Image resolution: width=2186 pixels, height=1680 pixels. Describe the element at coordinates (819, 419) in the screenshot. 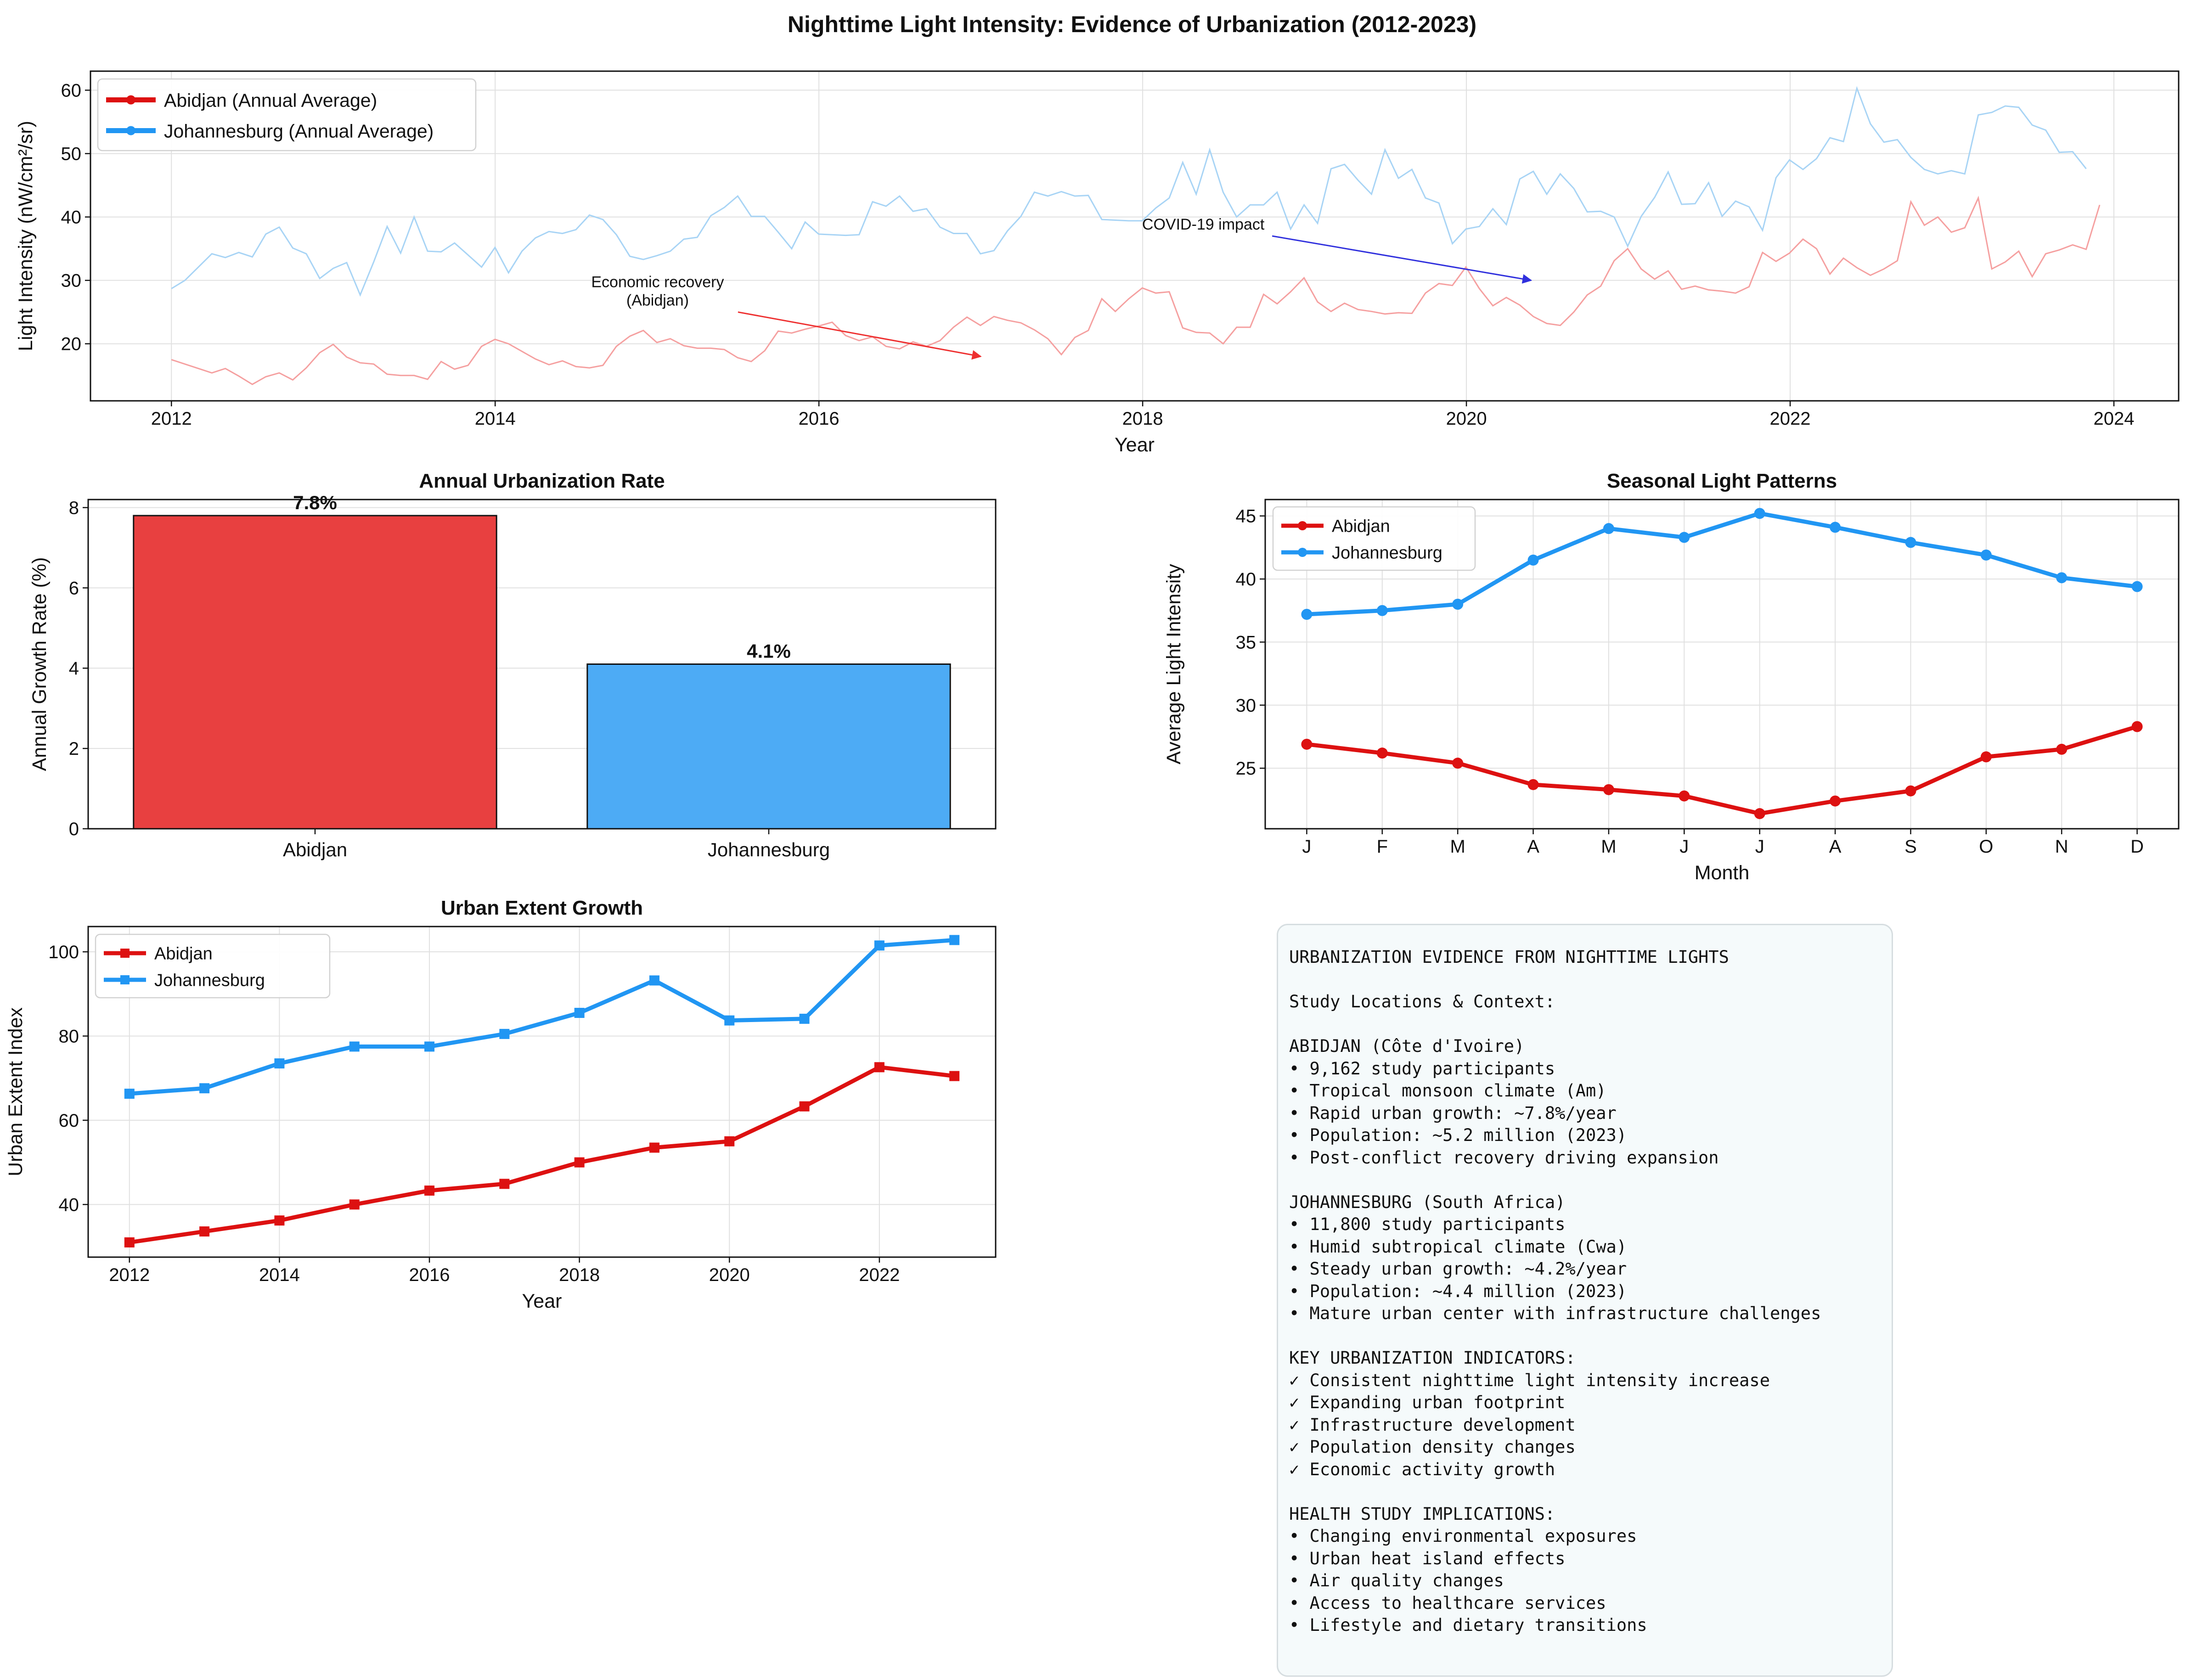

I see `monthly-chart-tick-label-x: 2016` at that location.